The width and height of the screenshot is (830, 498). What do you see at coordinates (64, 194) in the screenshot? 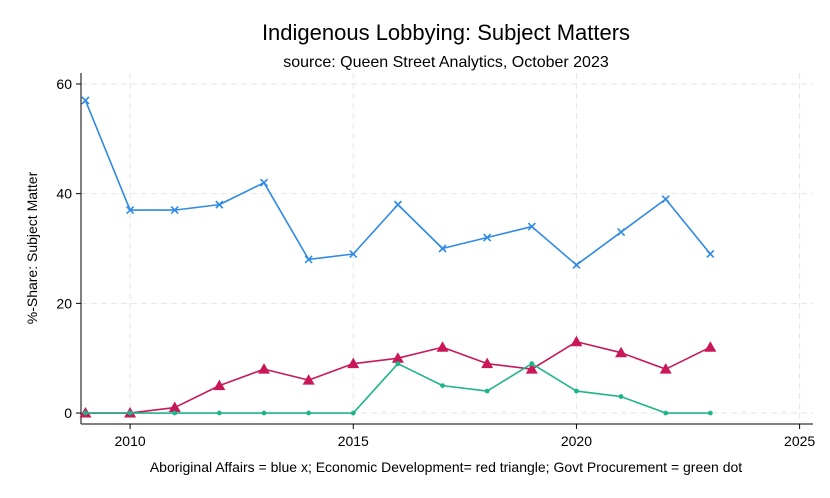
I see `y-tick-label: 40` at bounding box center [64, 194].